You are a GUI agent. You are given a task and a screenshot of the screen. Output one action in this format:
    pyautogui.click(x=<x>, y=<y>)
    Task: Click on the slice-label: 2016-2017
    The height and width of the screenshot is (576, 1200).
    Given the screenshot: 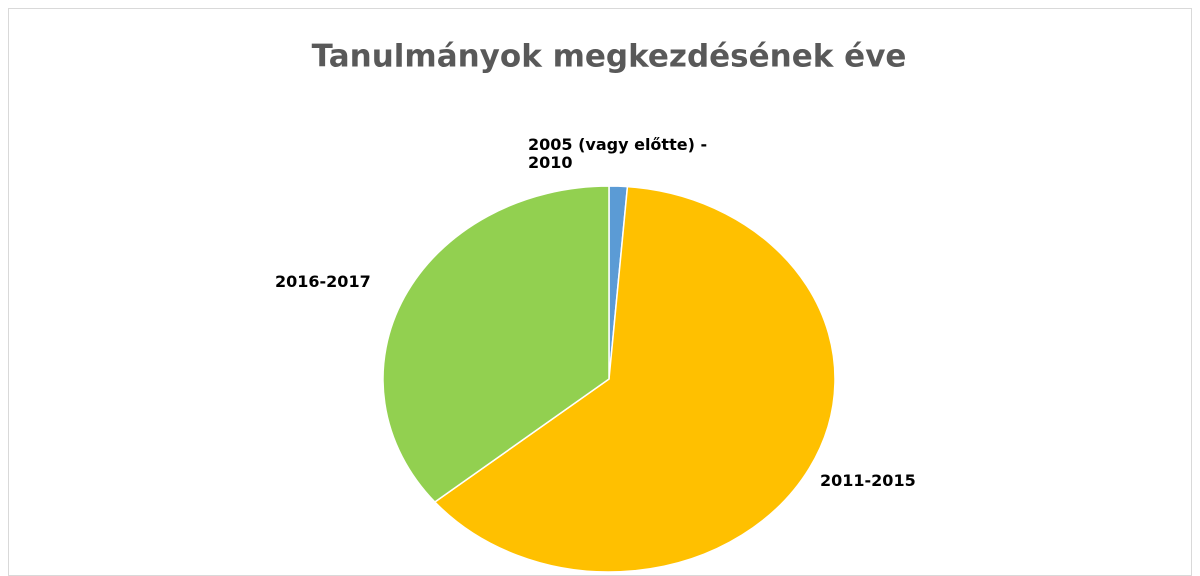 What is the action you would take?
    pyautogui.click(x=323, y=281)
    